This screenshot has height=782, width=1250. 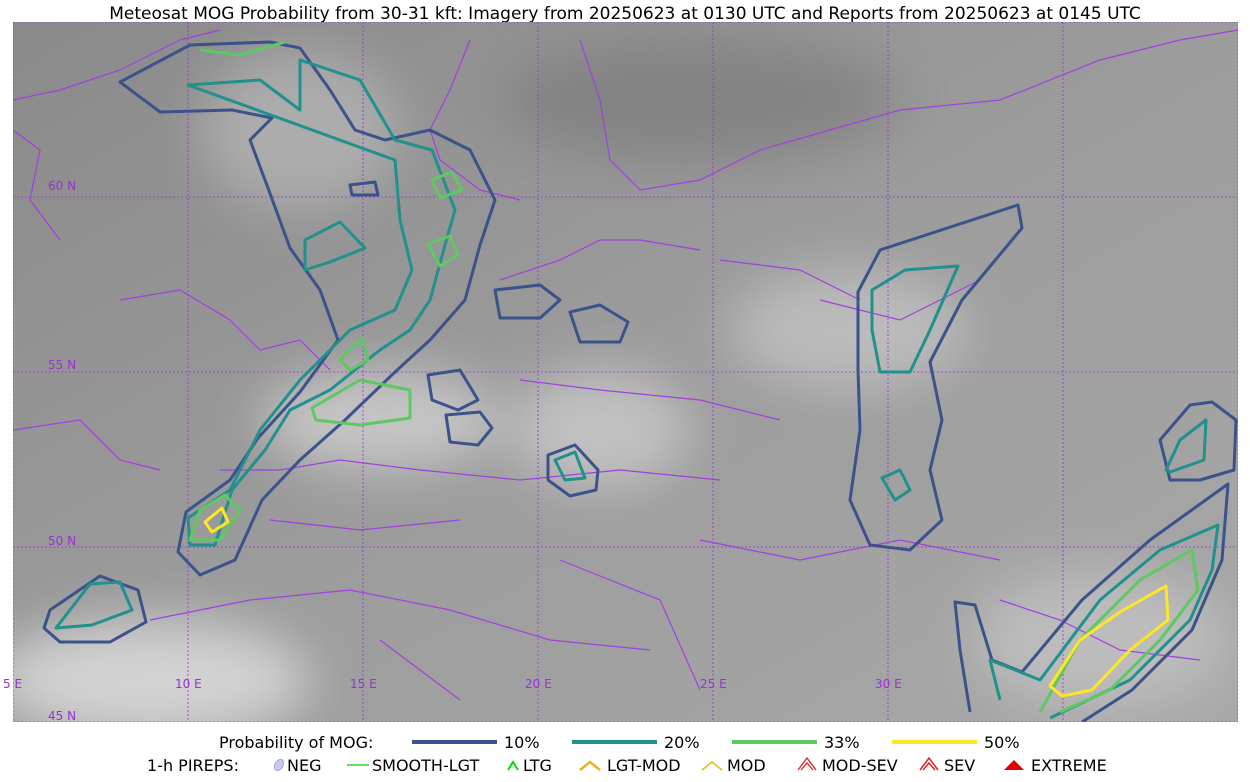 I want to click on lat-label: 55 N, so click(x=62, y=365).